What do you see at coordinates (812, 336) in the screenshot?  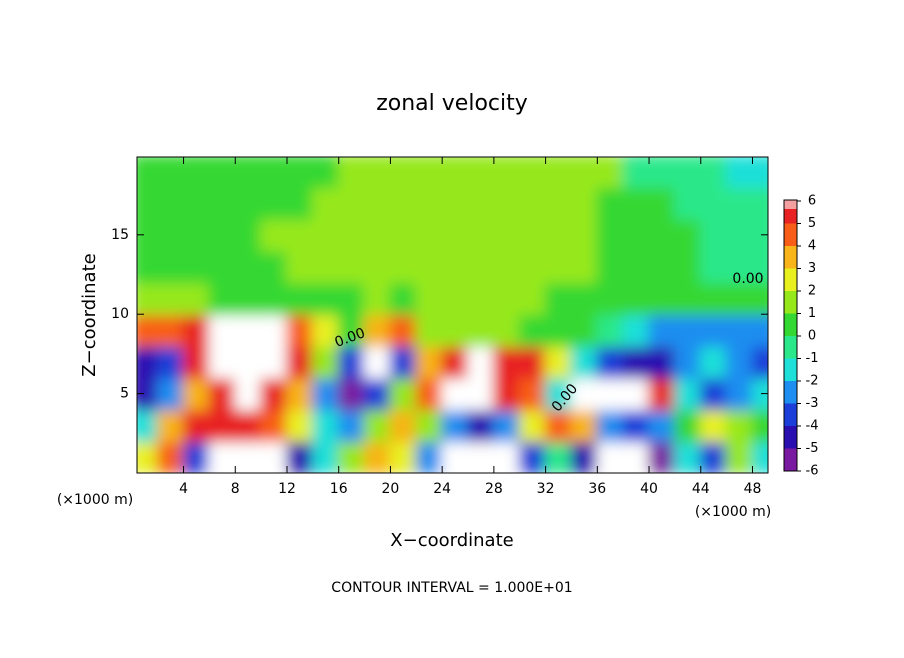 I see `colorbar-label: 0` at bounding box center [812, 336].